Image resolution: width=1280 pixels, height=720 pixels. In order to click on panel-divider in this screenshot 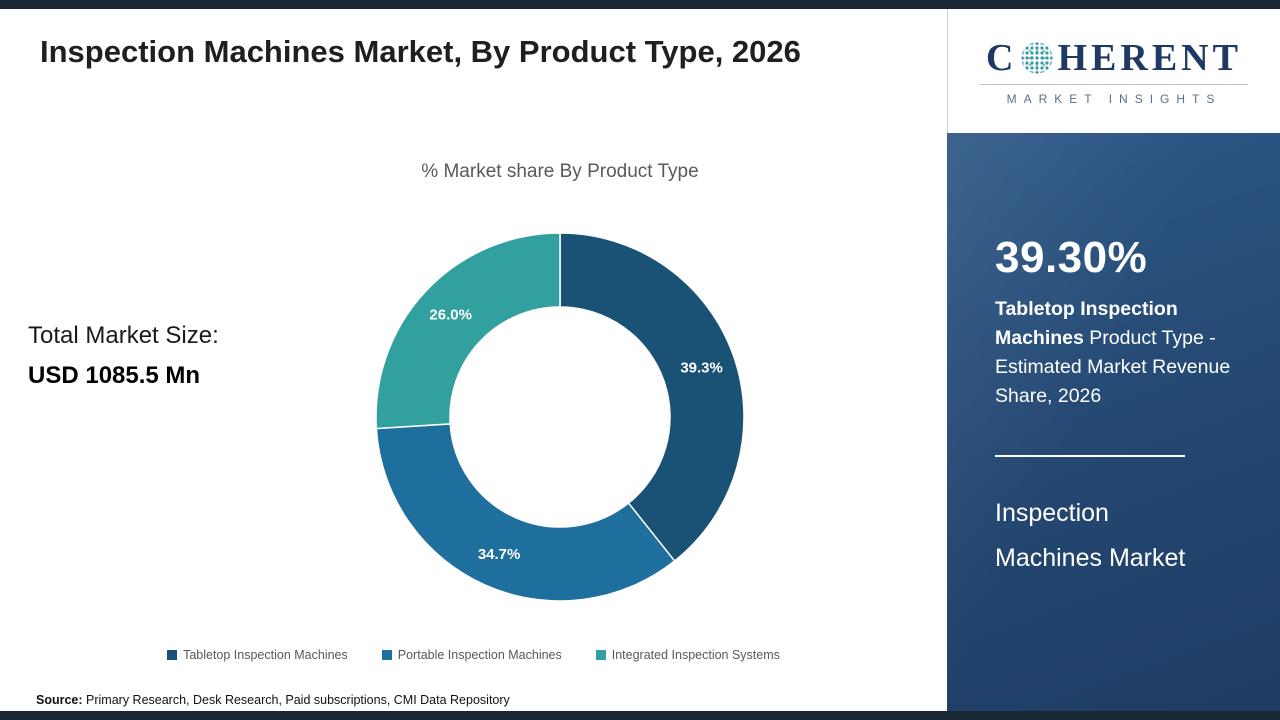, I will do `click(1090, 456)`.